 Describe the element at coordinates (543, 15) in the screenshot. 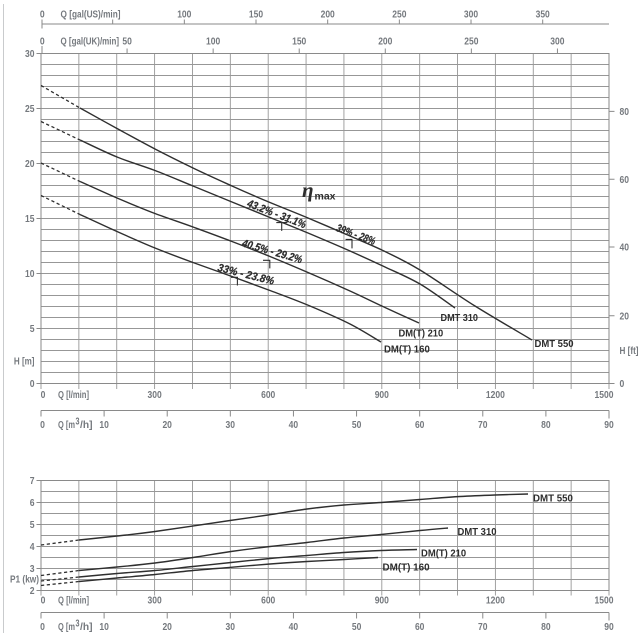

I see `svg-text: 350` at that location.